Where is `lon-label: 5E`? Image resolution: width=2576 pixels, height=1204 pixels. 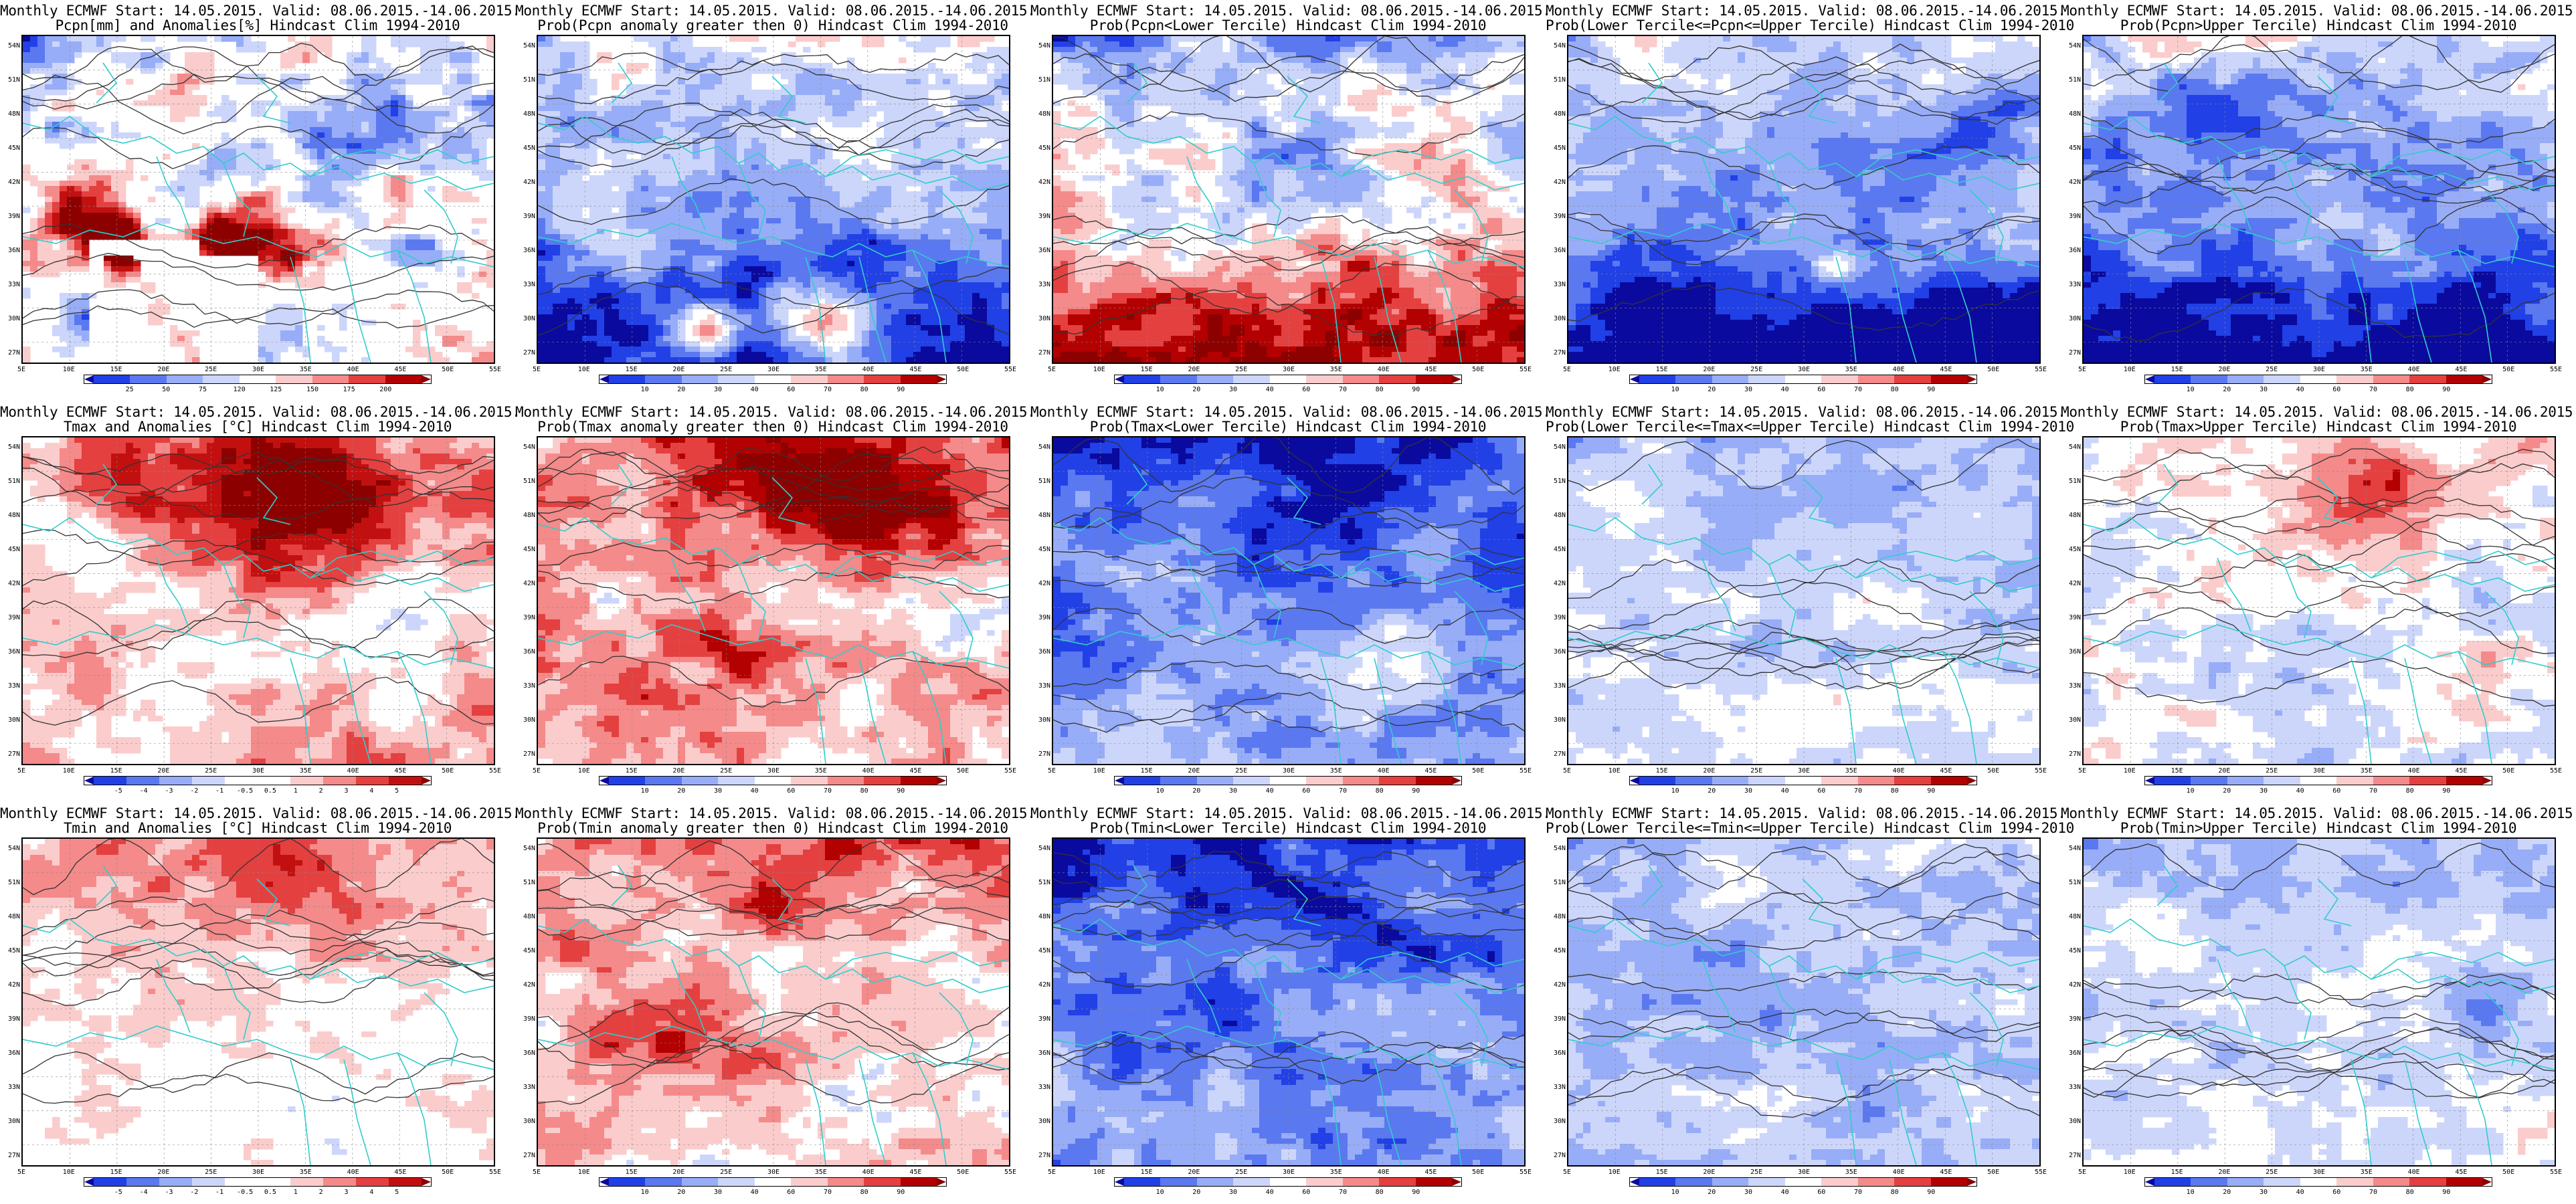 lon-label: 5E is located at coordinates (21, 771).